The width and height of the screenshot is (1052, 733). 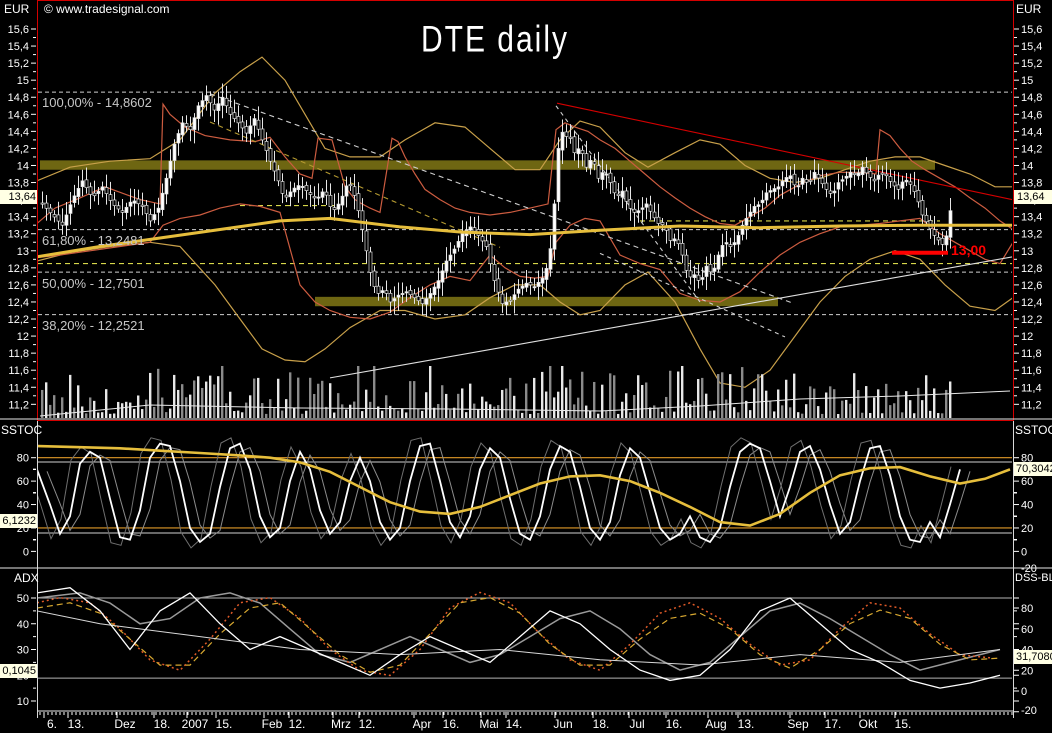 I want to click on fib-label-618: 61,80% - 13,2481, so click(x=93, y=240).